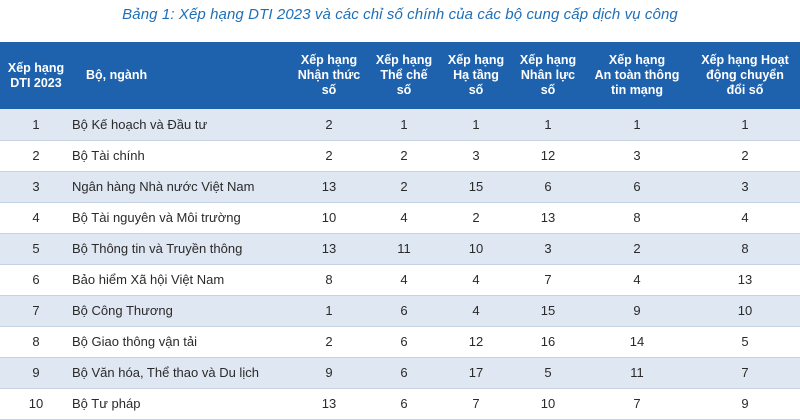 Image resolution: width=800 pixels, height=420 pixels. Describe the element at coordinates (548, 156) in the screenshot. I see `digital-human-resources-cell: 12` at that location.